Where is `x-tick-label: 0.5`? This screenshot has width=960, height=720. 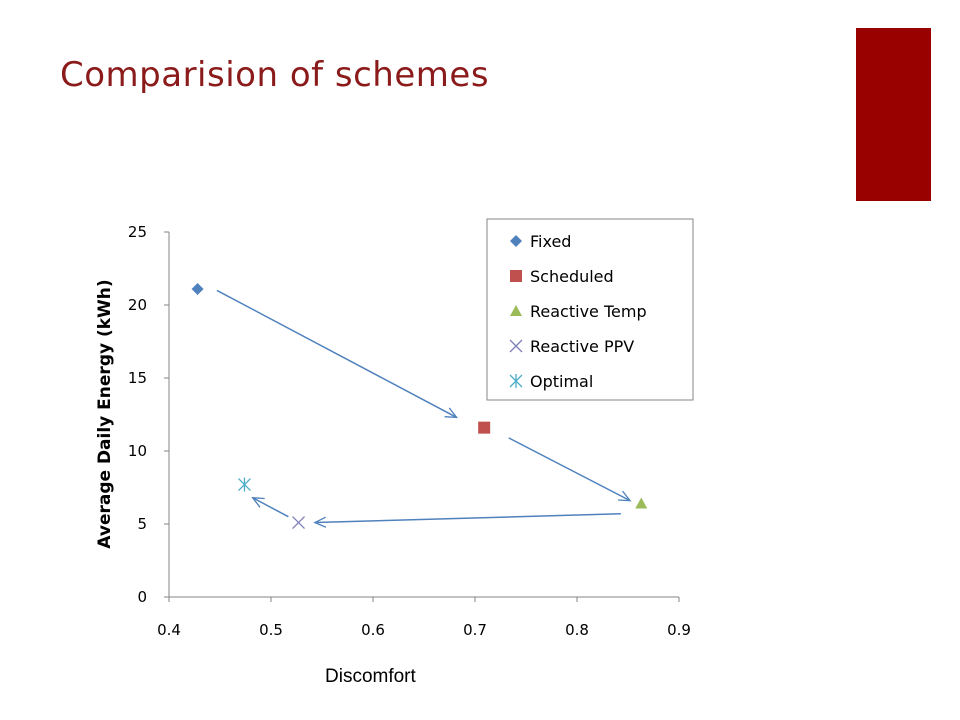 x-tick-label: 0.5 is located at coordinates (271, 630).